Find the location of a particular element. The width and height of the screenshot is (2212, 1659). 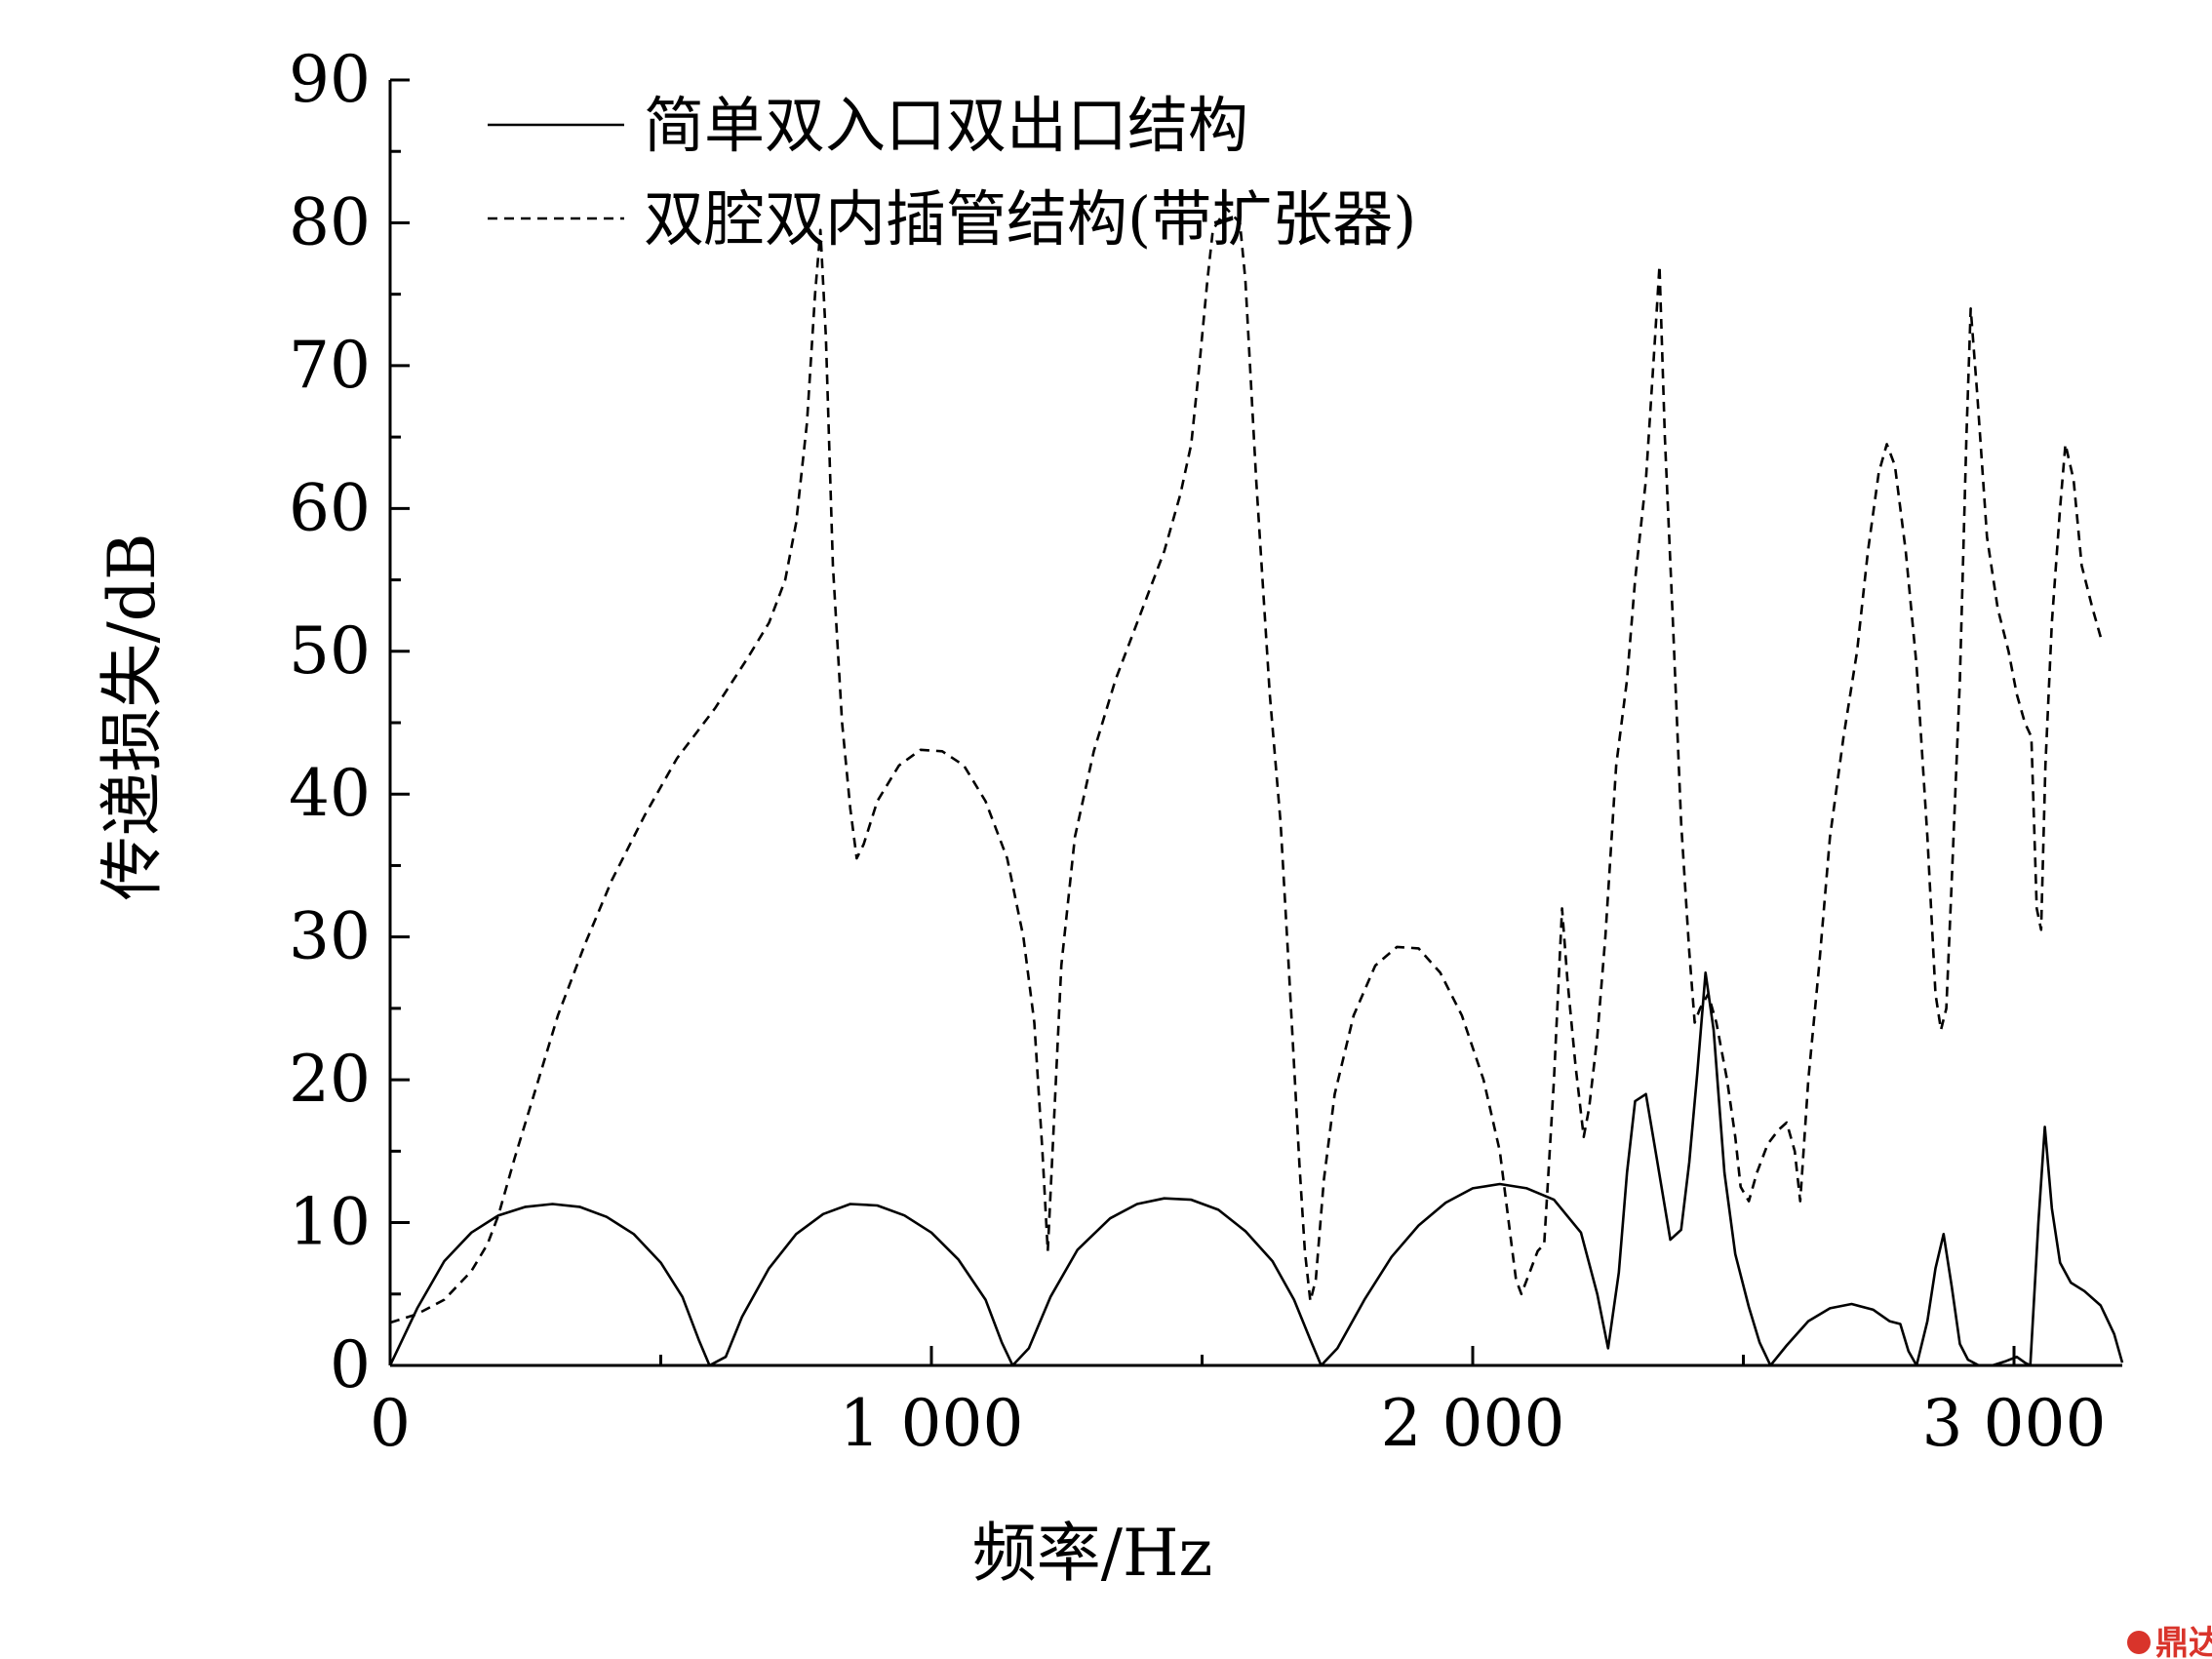

y-axis-title: 传递损失/dB is located at coordinates (132, 717).